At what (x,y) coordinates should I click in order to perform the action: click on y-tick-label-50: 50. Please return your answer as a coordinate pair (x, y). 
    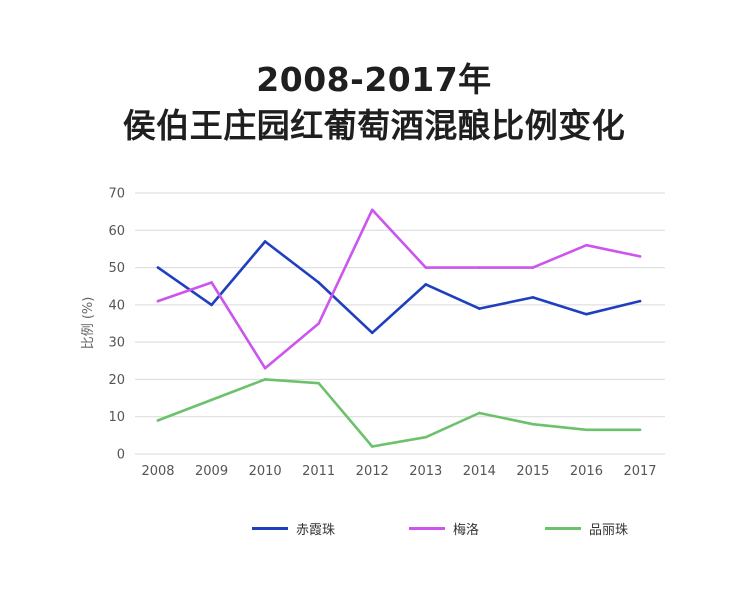
    Looking at the image, I should click on (116, 268).